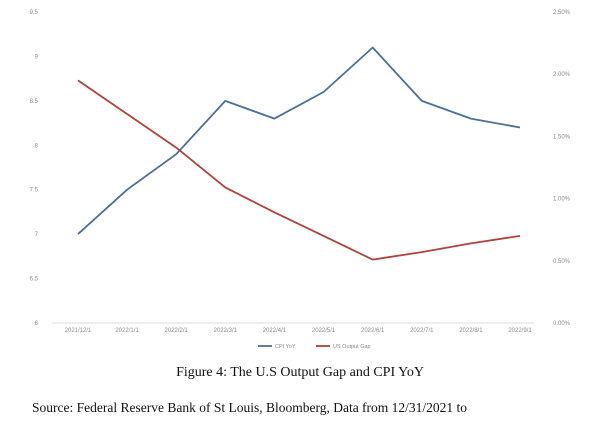  I want to click on x-tick-label: 2022/1/1, so click(127, 331).